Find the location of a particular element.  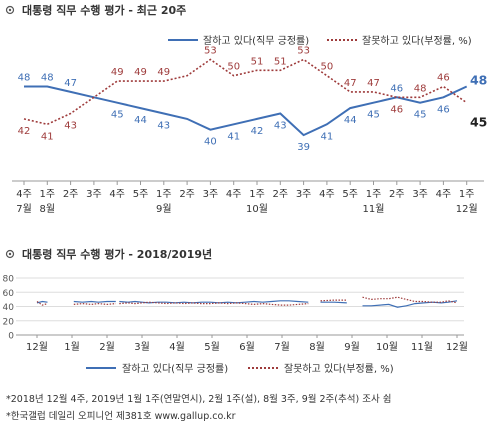

chart1-month-label: 10월 is located at coordinates (257, 209).